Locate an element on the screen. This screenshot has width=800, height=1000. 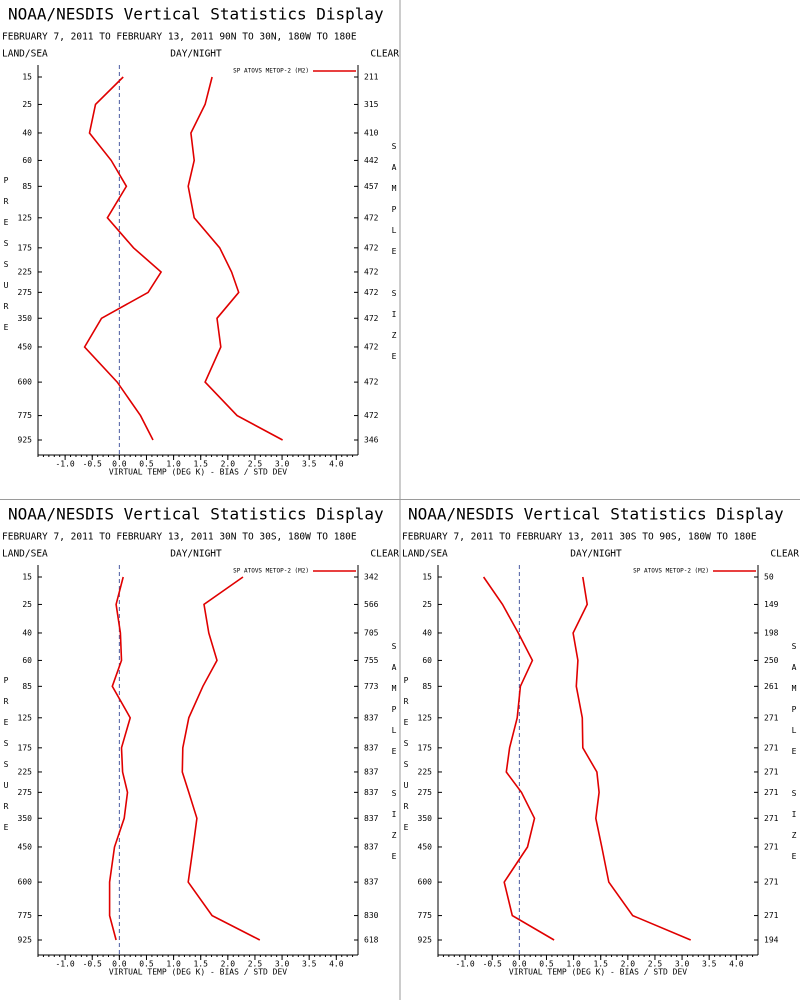
right-label: CLEAR is located at coordinates (784, 554).